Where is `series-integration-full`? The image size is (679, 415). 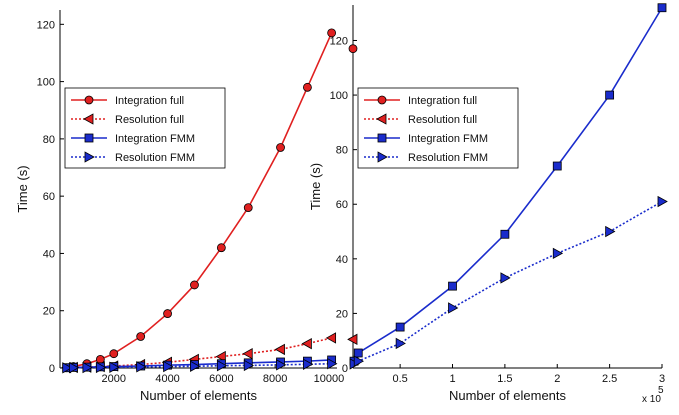 series-integration-full is located at coordinates (353, 49).